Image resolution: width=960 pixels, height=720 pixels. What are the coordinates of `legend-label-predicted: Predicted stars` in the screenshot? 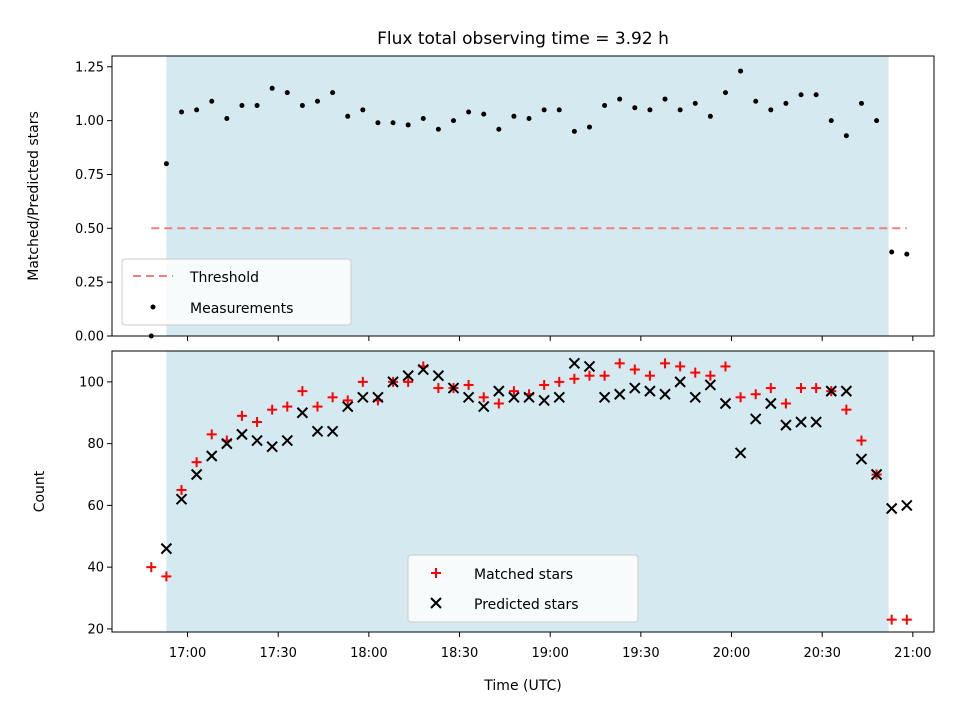 It's located at (526, 605).